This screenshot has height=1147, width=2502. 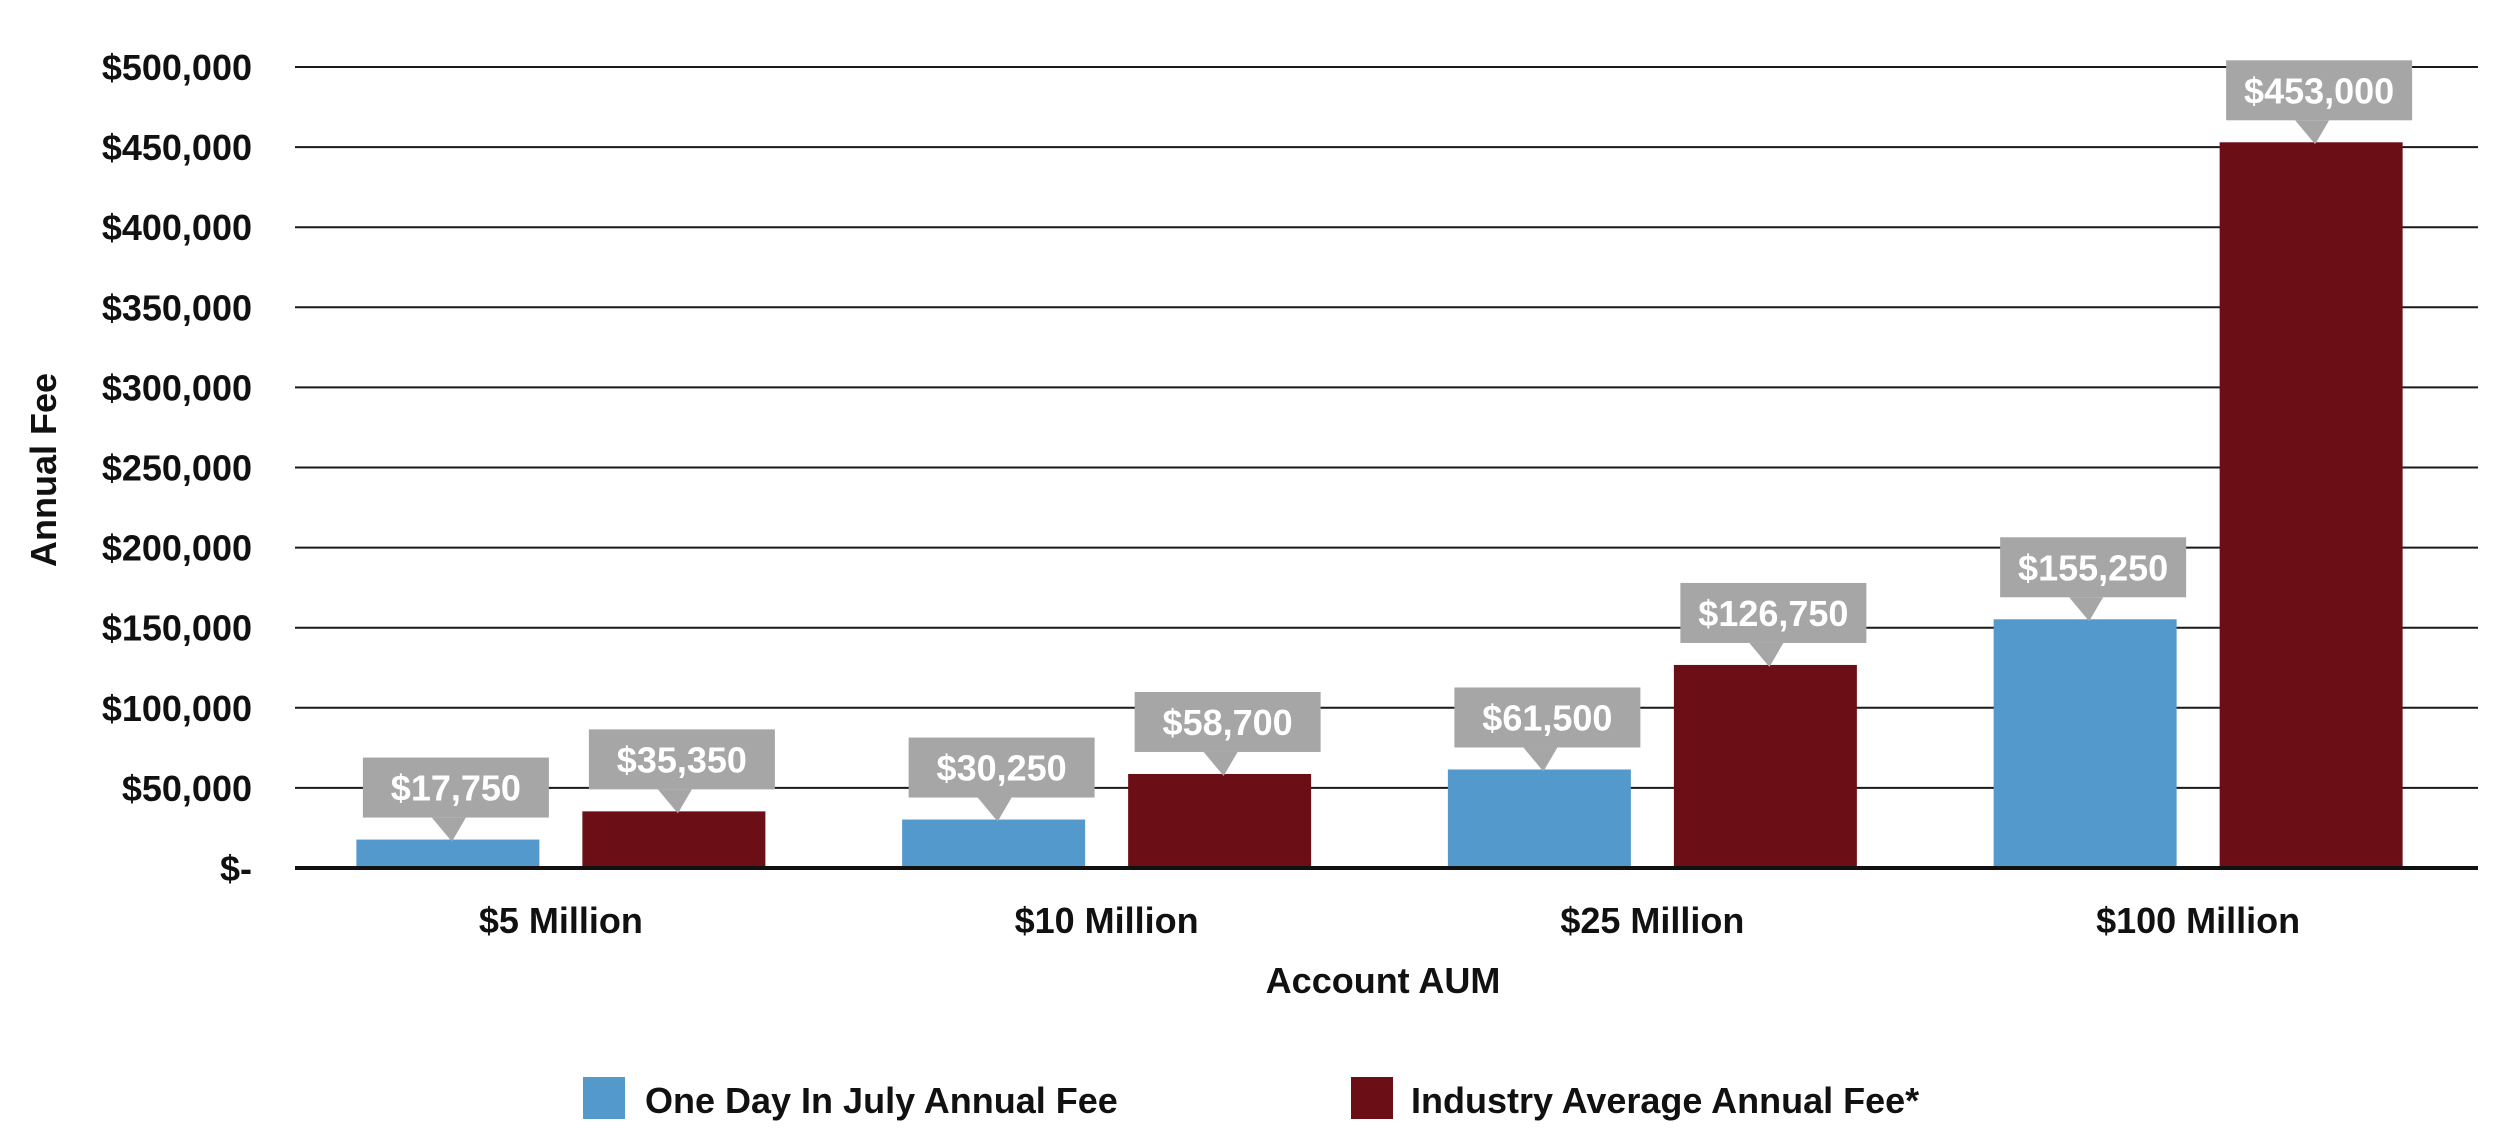 I want to click on data-label-callout: $61,500, so click(x=1547, y=729).